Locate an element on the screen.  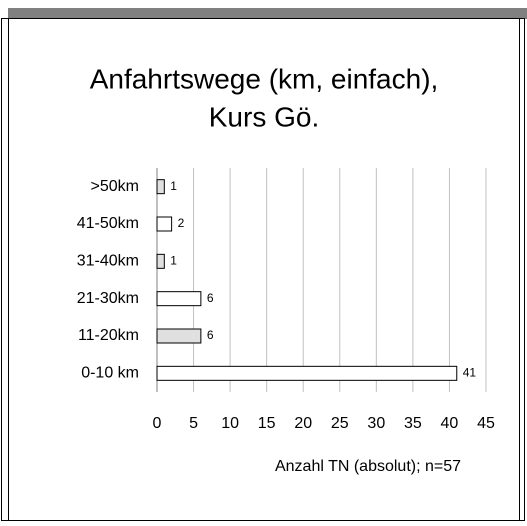
x-tick-label: 15 is located at coordinates (267, 423).